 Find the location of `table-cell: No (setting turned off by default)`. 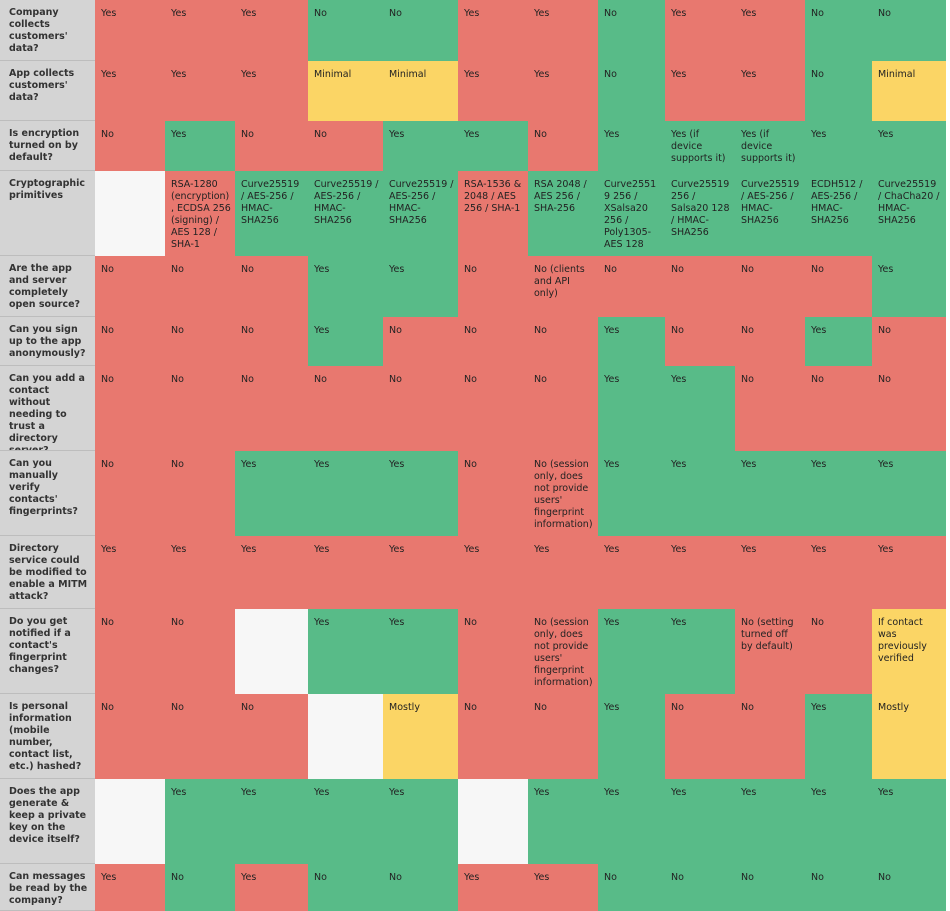

table-cell: No (setting turned off by default) is located at coordinates (770, 651).